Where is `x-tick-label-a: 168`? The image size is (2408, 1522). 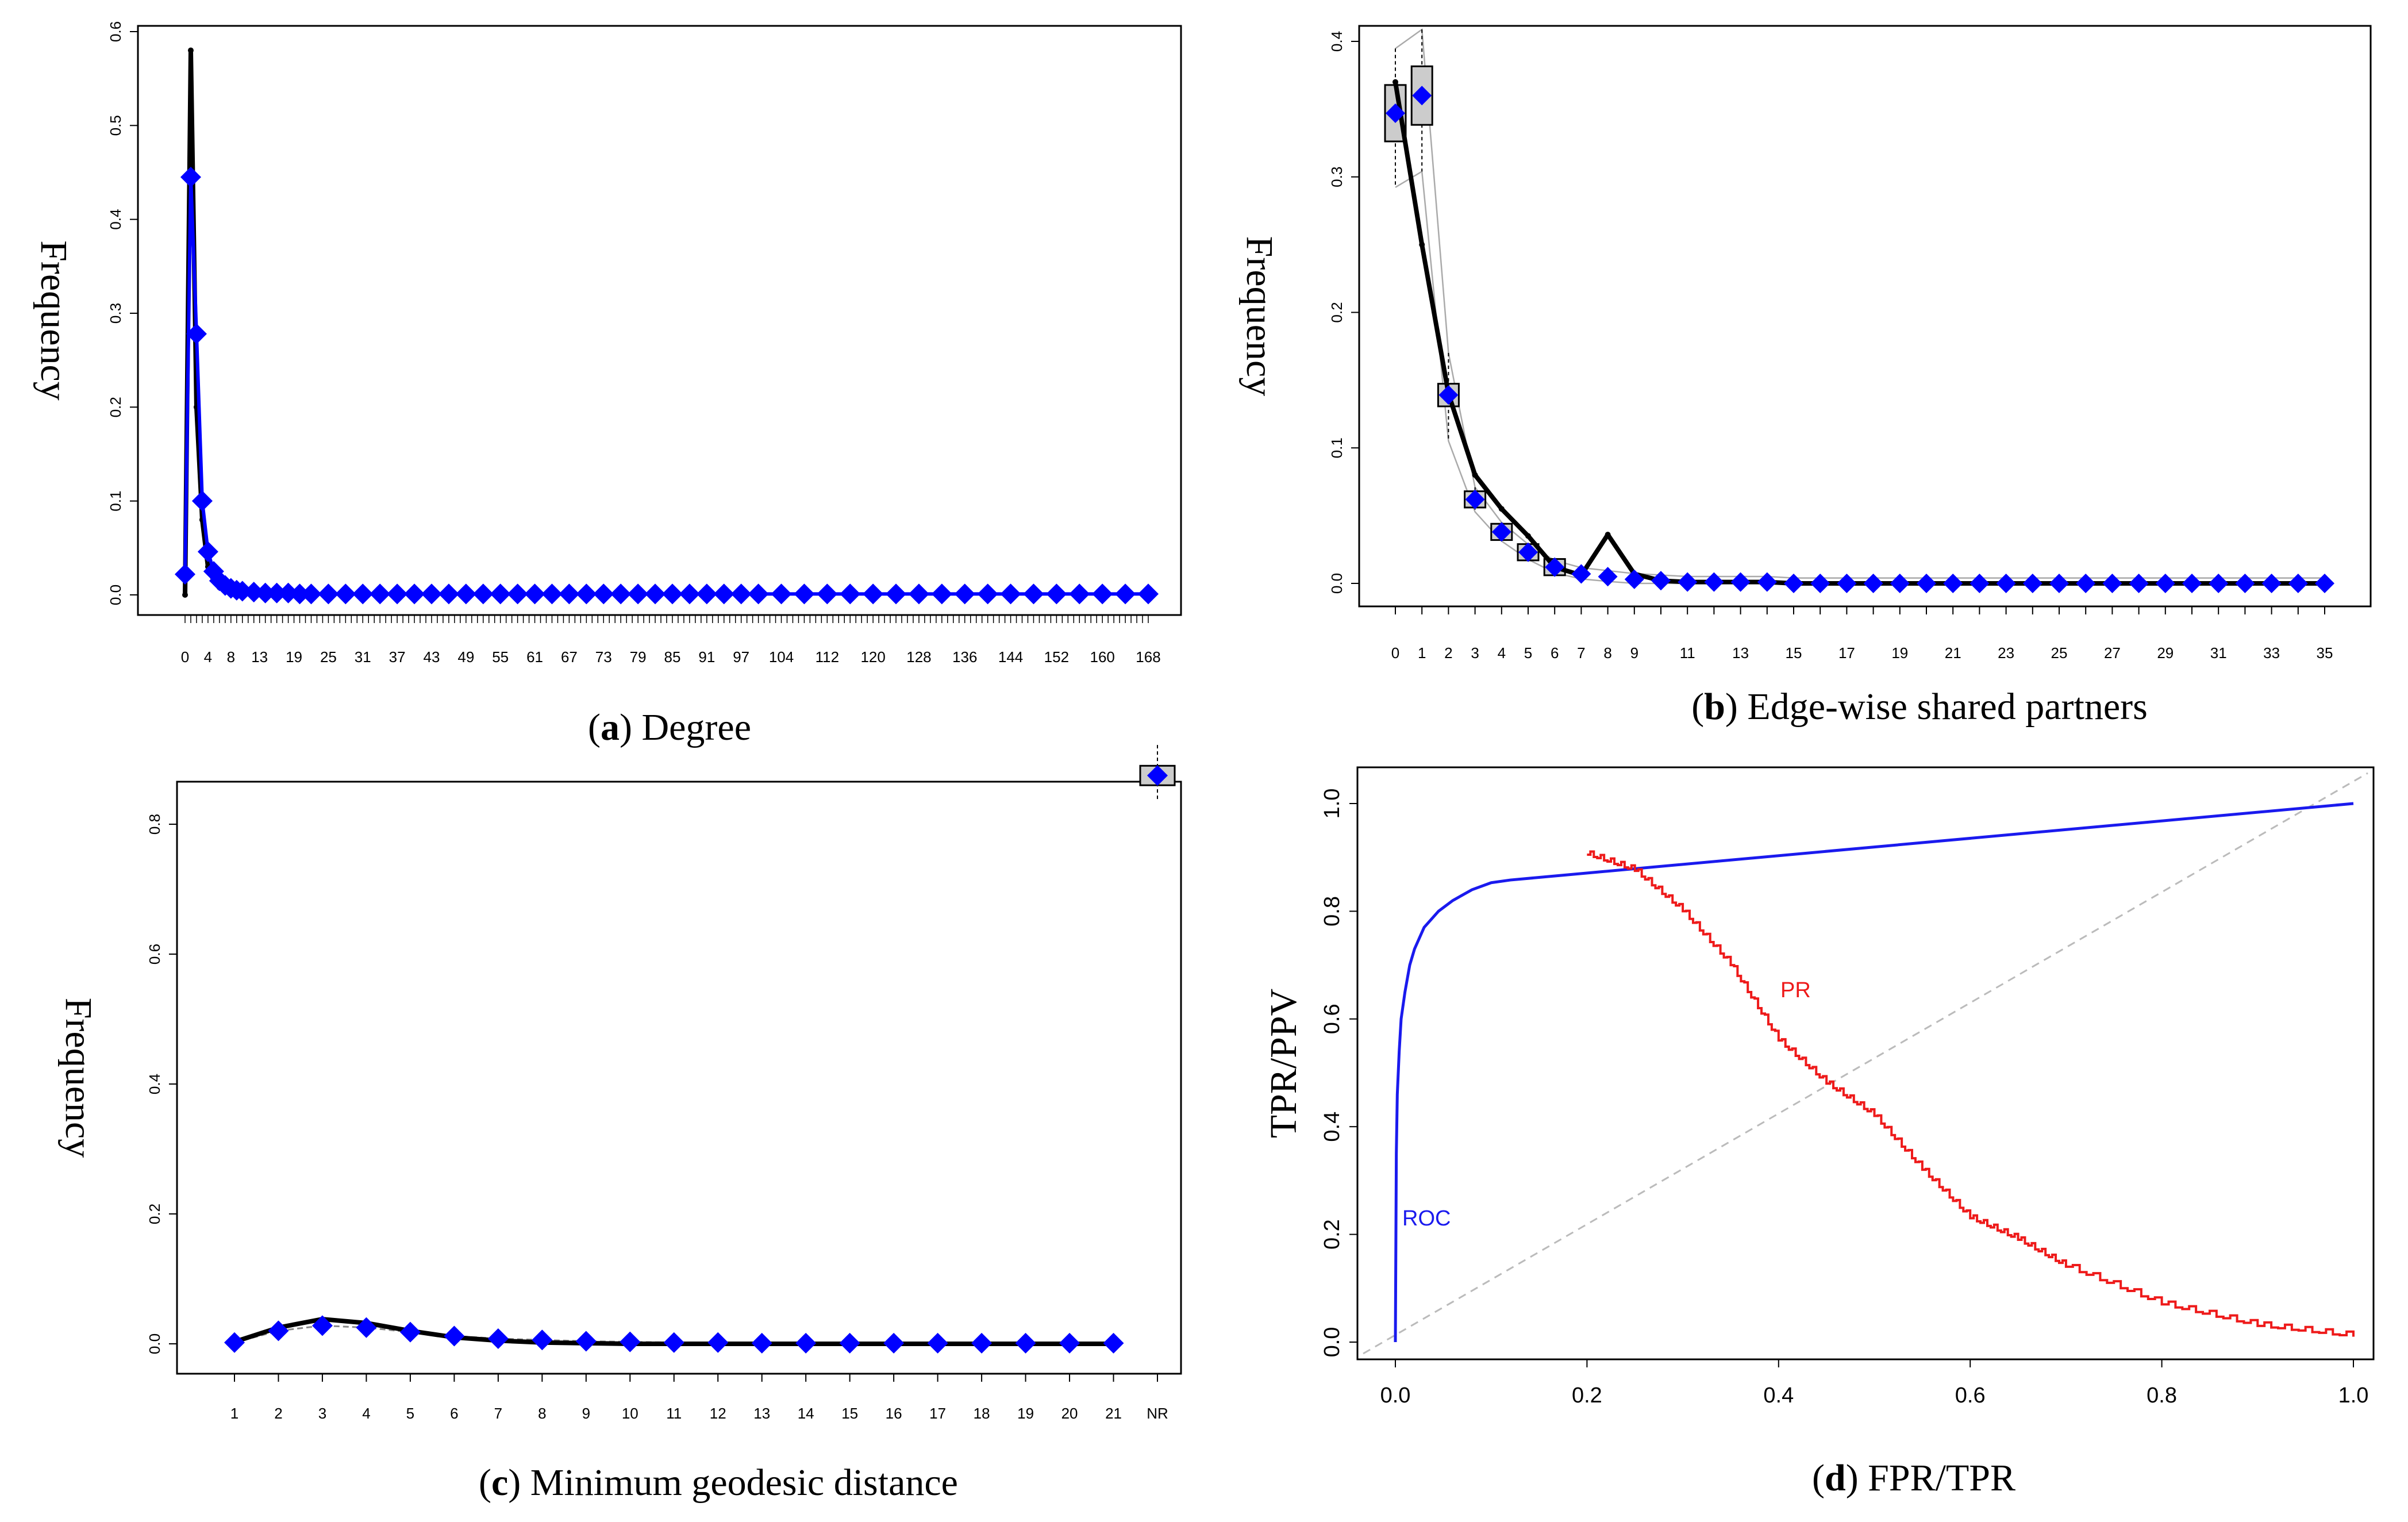
x-tick-label-a: 168 is located at coordinates (1148, 657).